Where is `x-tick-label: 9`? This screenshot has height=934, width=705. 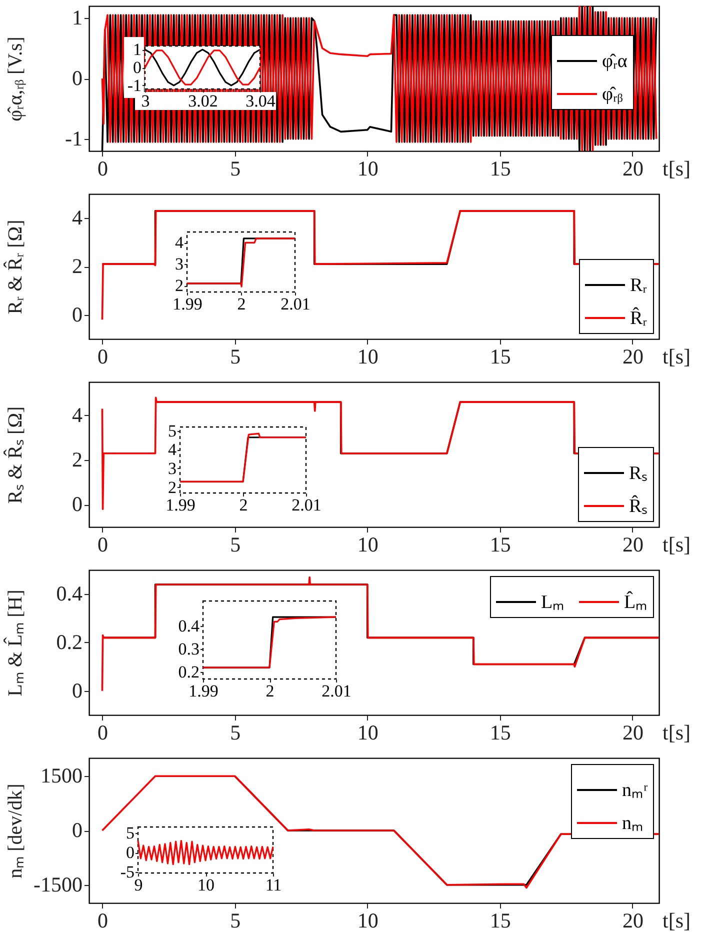
x-tick-label: 9 is located at coordinates (138, 885).